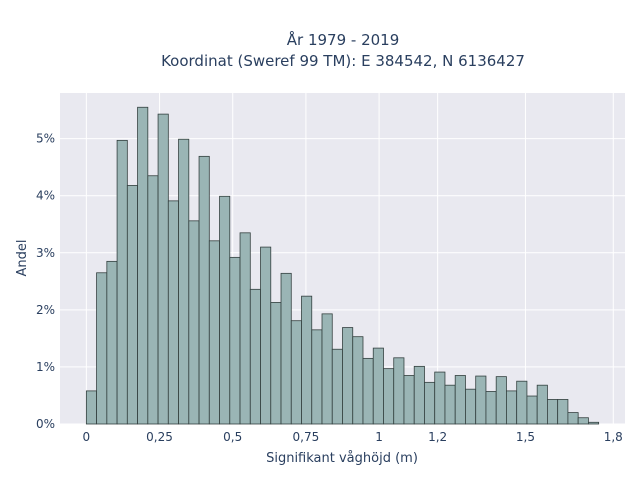 The width and height of the screenshot is (640, 480). What do you see at coordinates (232, 437) in the screenshot?
I see `x-tick-label: 0,5` at bounding box center [232, 437].